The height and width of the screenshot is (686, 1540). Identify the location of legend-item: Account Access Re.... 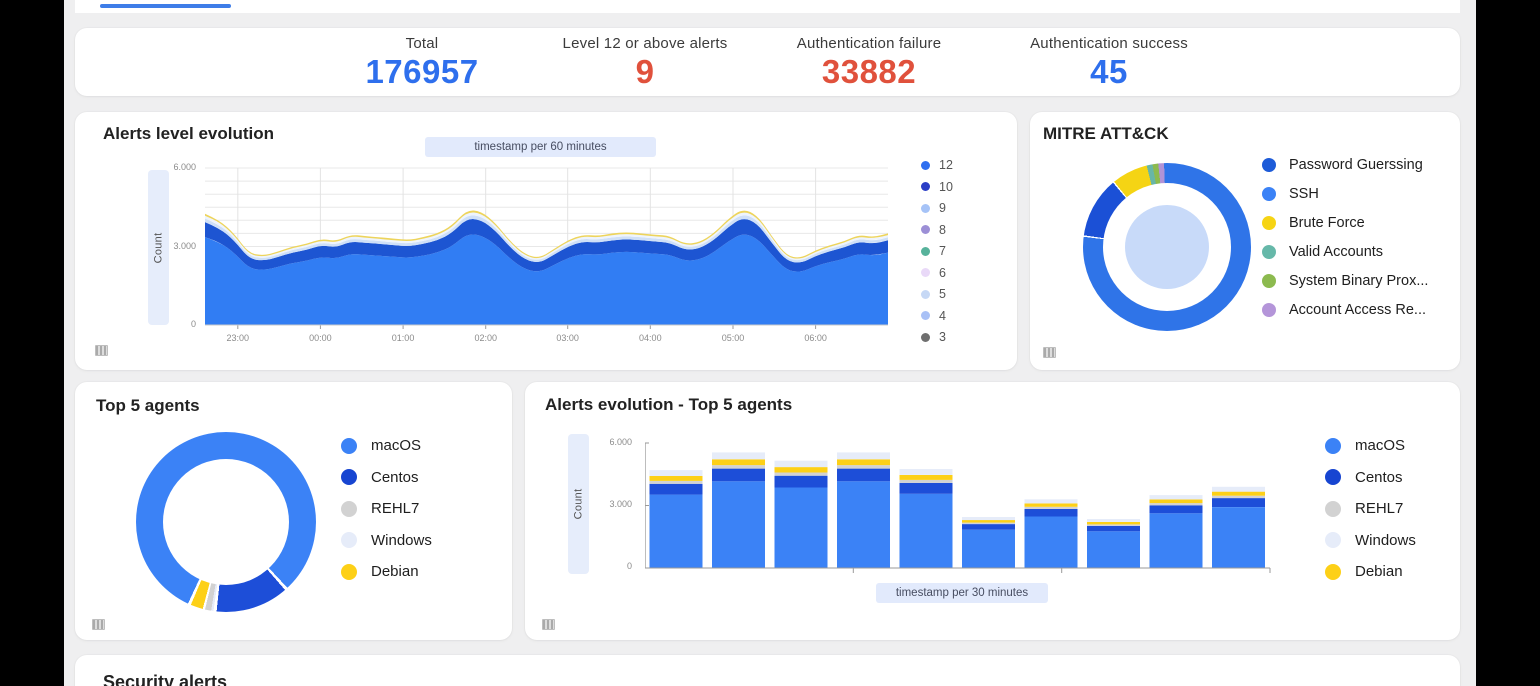
(1345, 310).